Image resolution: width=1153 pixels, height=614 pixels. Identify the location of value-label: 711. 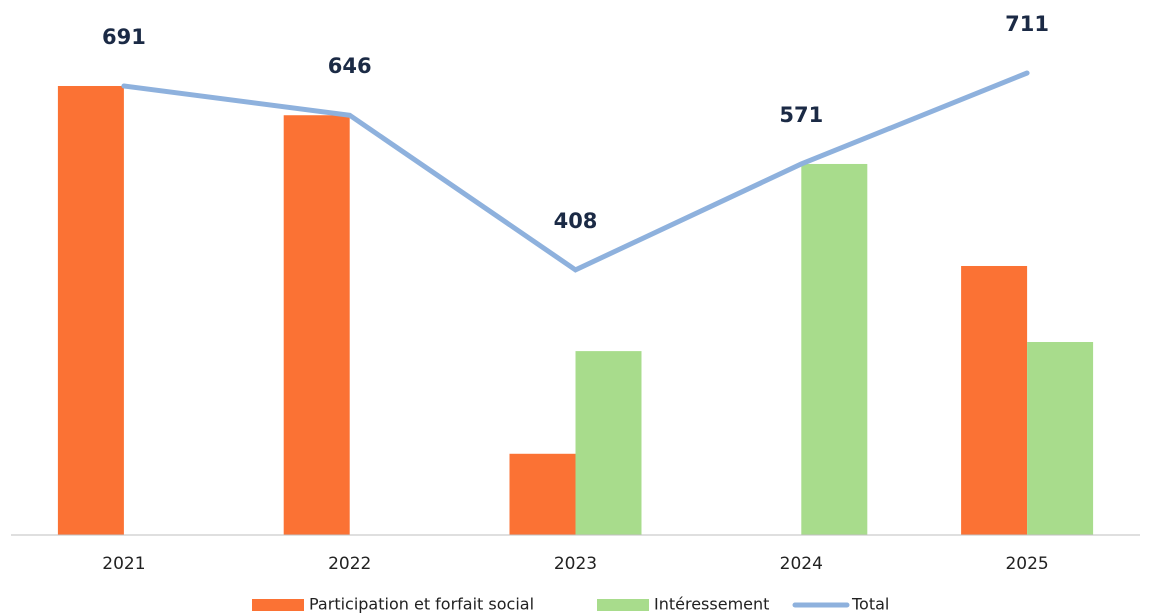
(1027, 24).